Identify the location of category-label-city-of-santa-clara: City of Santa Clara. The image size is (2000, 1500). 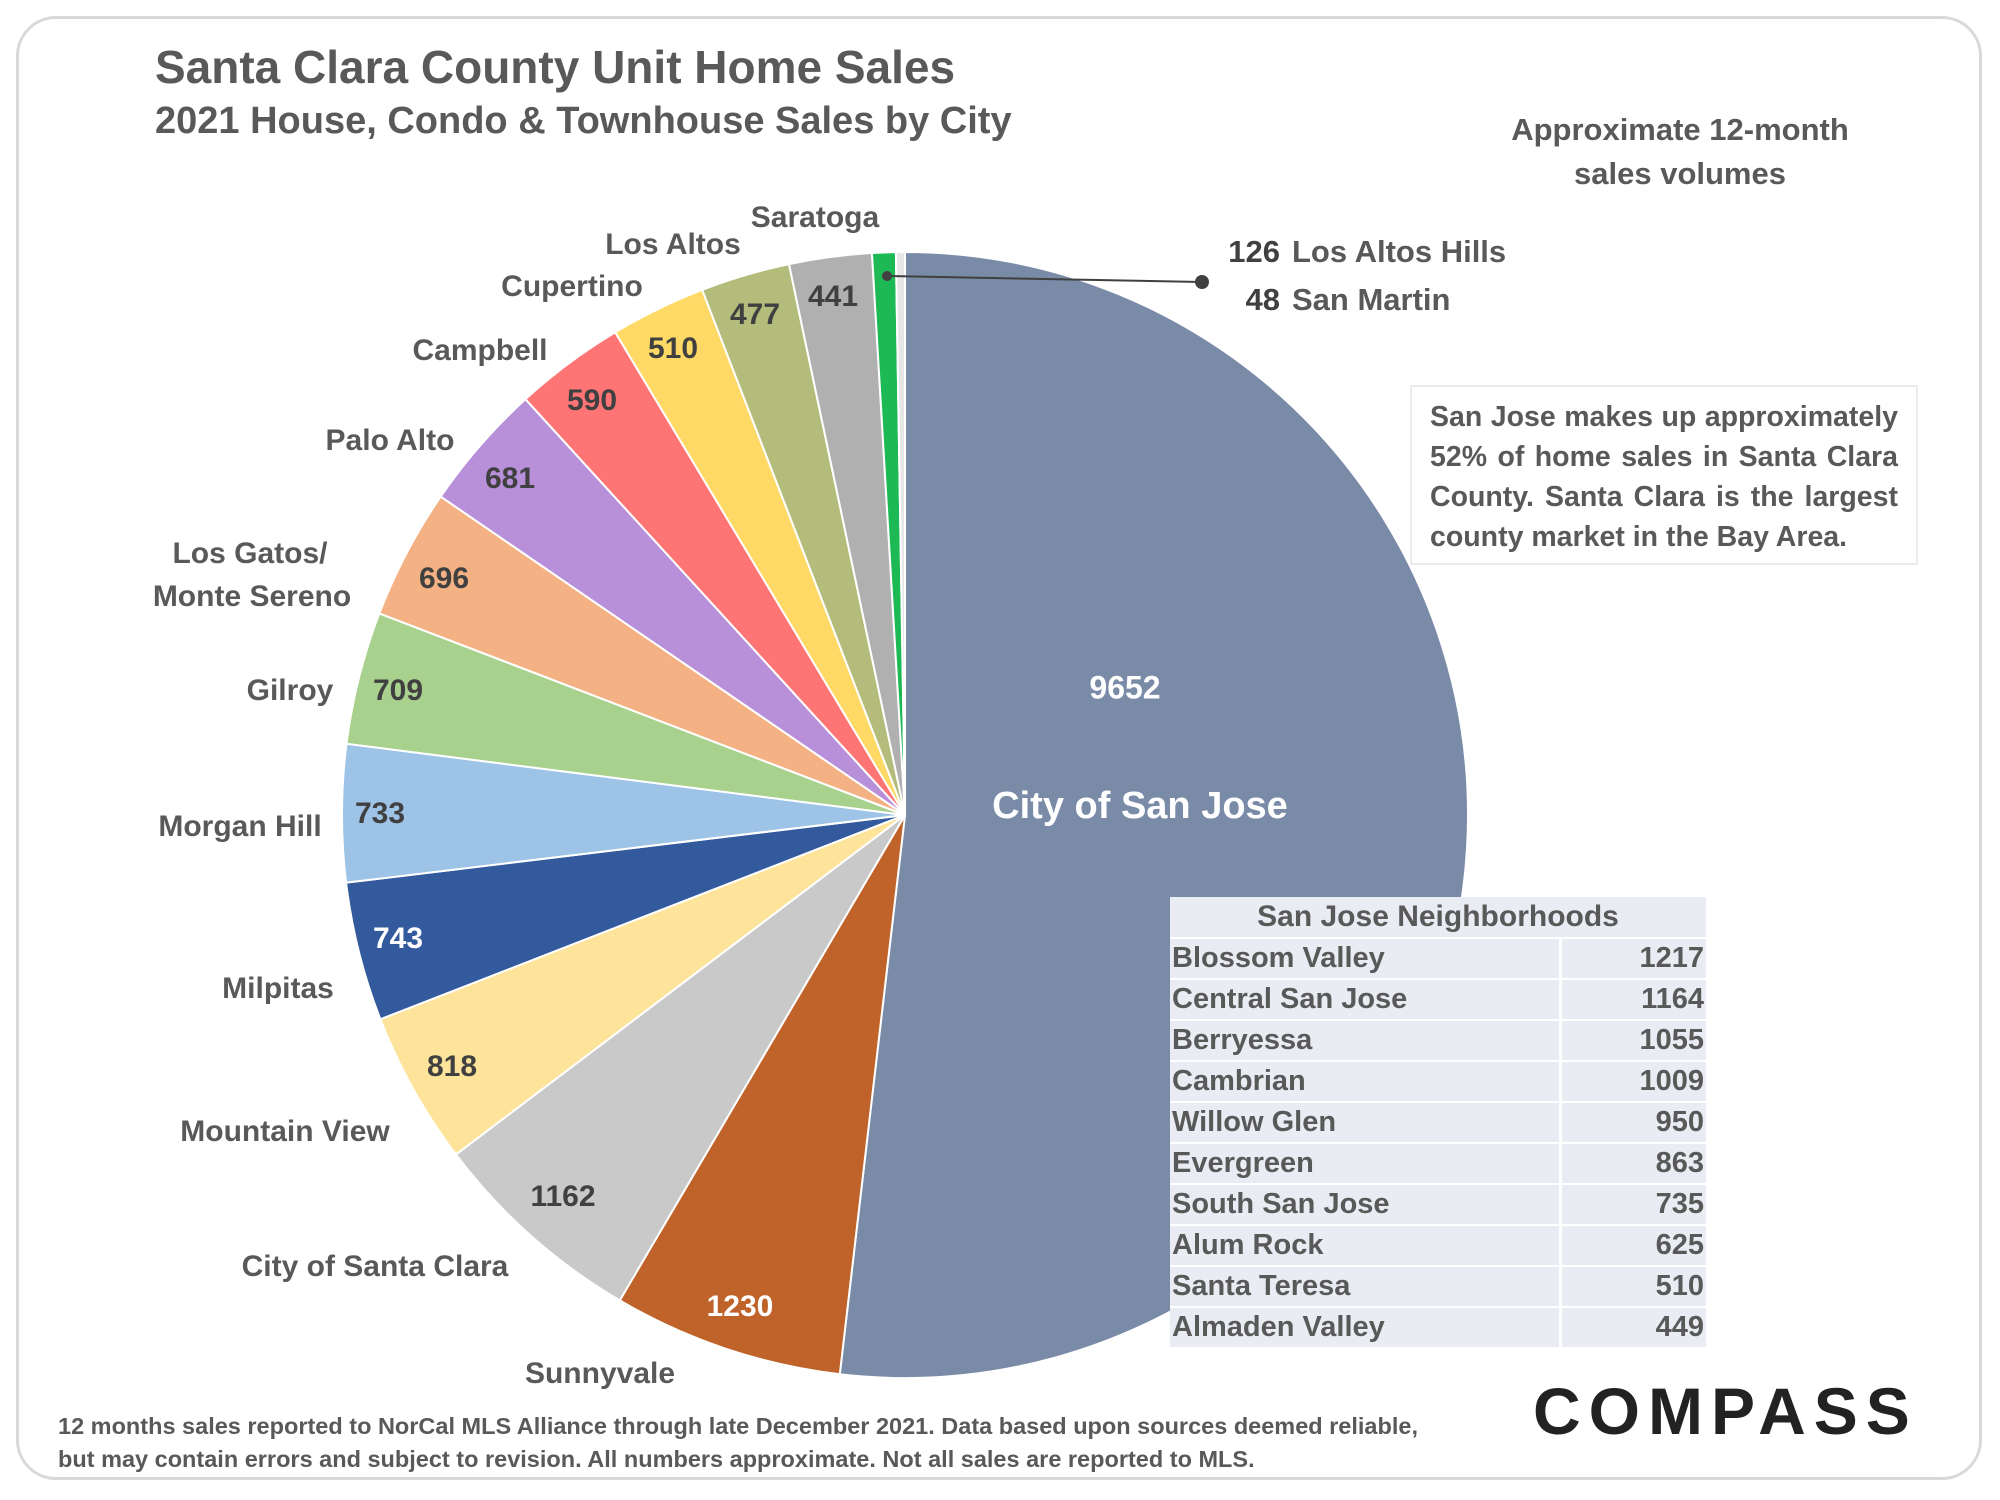
(375, 1266).